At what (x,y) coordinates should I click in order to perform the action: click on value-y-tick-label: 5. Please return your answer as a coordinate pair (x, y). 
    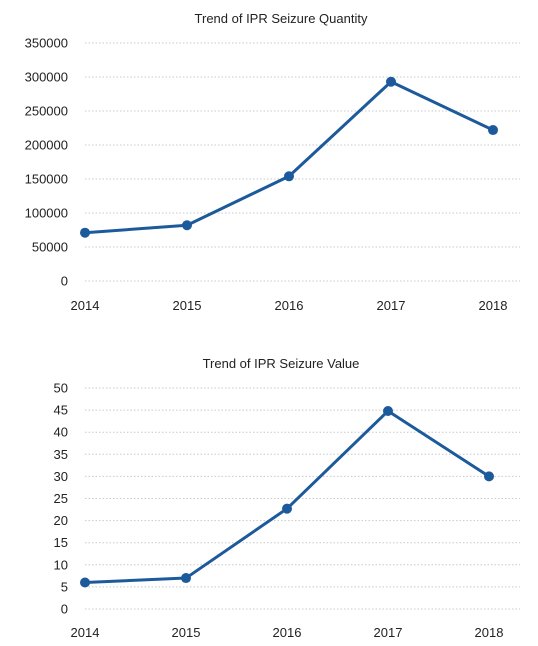
    Looking at the image, I should click on (64, 586).